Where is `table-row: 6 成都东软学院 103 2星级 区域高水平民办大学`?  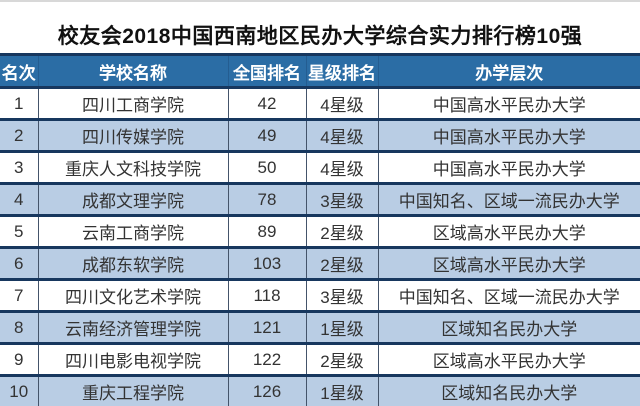
table-row: 6 成都东软学院 103 2星级 区域高水平民办大学 is located at coordinates (320, 264).